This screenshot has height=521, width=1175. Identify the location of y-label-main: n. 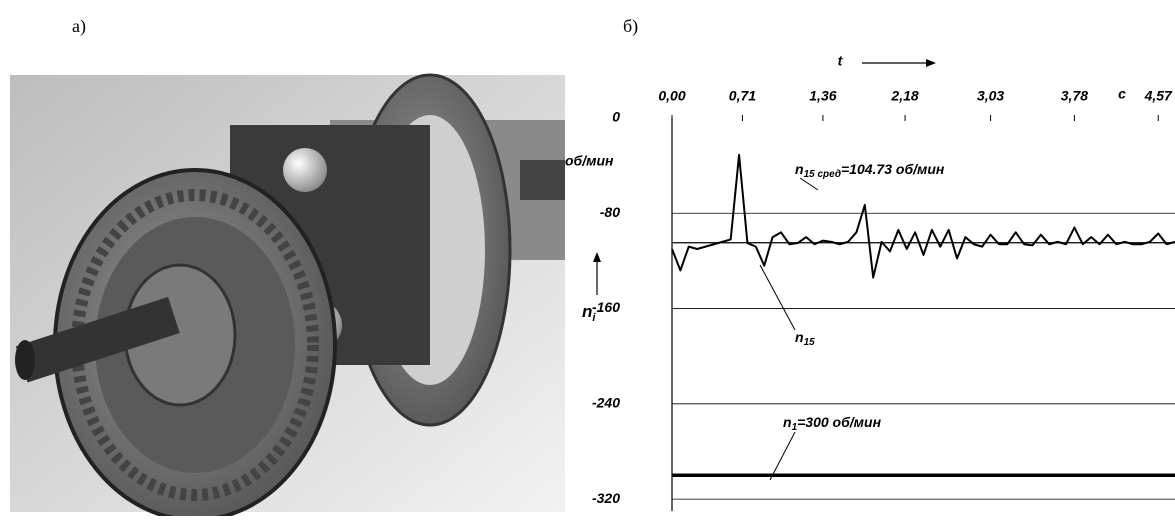
(587, 311).